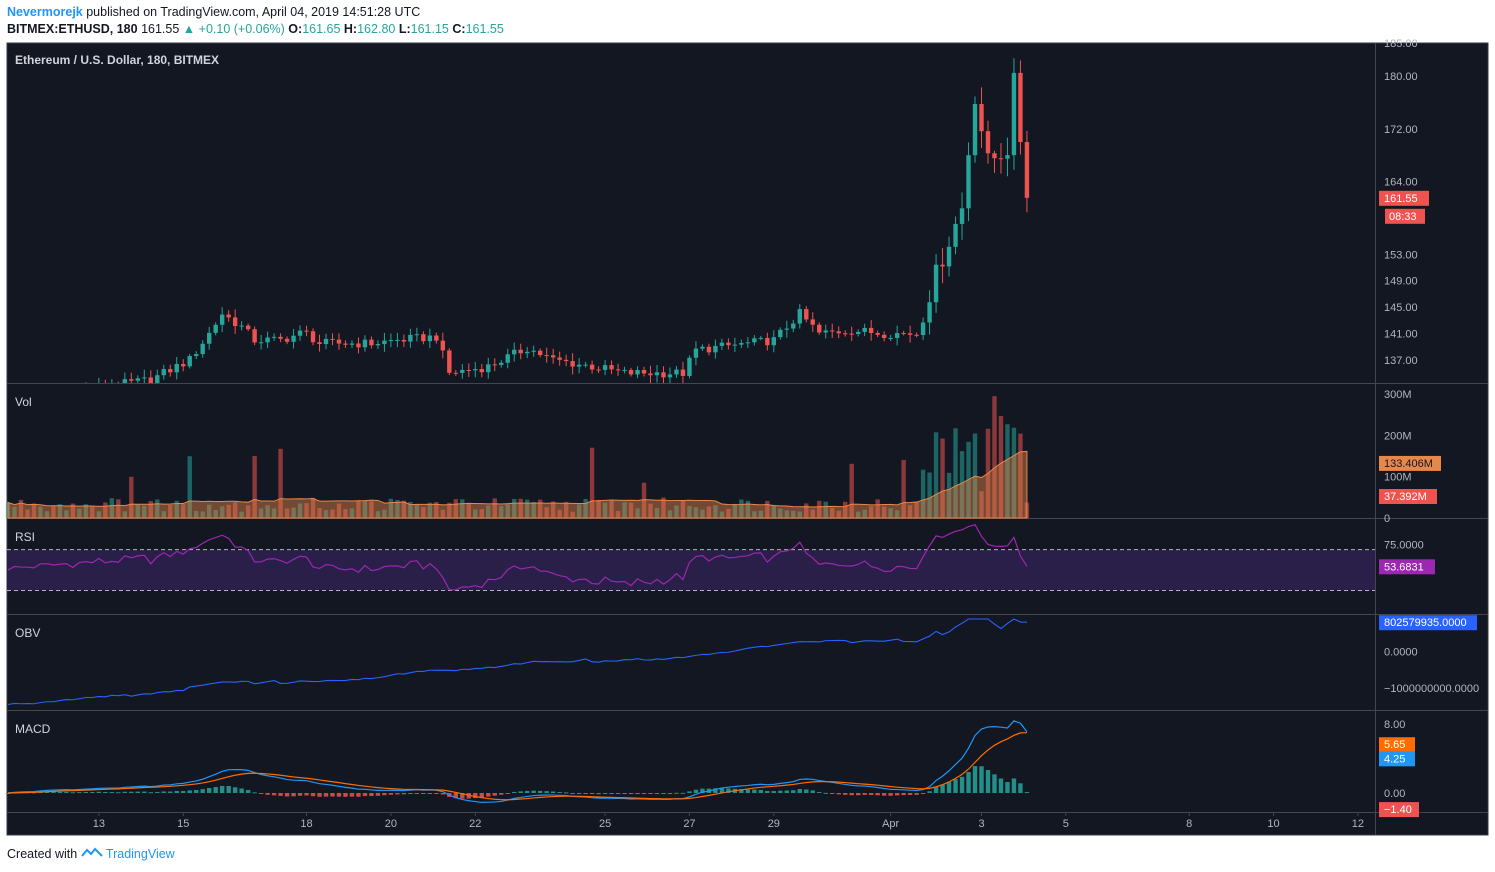 Image resolution: width=1495 pixels, height=872 pixels. Describe the element at coordinates (1408, 496) in the screenshot. I see `volume-last-tag` at that location.